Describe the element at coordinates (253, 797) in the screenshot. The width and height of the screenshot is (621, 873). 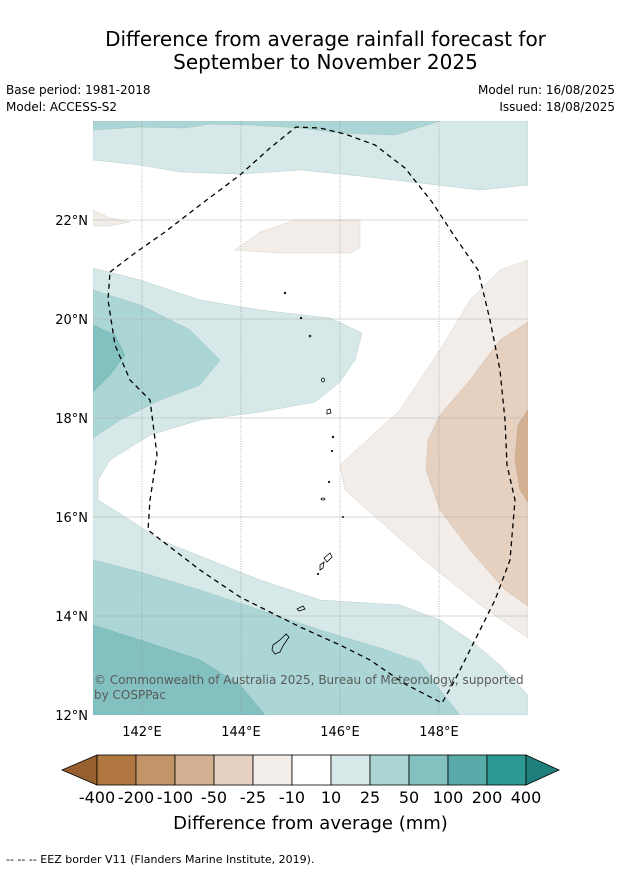
I see `colorbar-tick-label: -25` at that location.